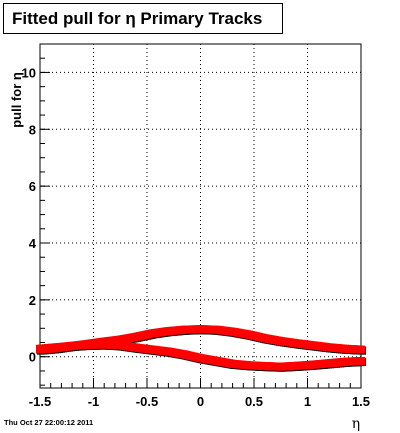 This screenshot has width=400, height=433. What do you see at coordinates (94, 401) in the screenshot?
I see `x-tick-label: -1` at bounding box center [94, 401].